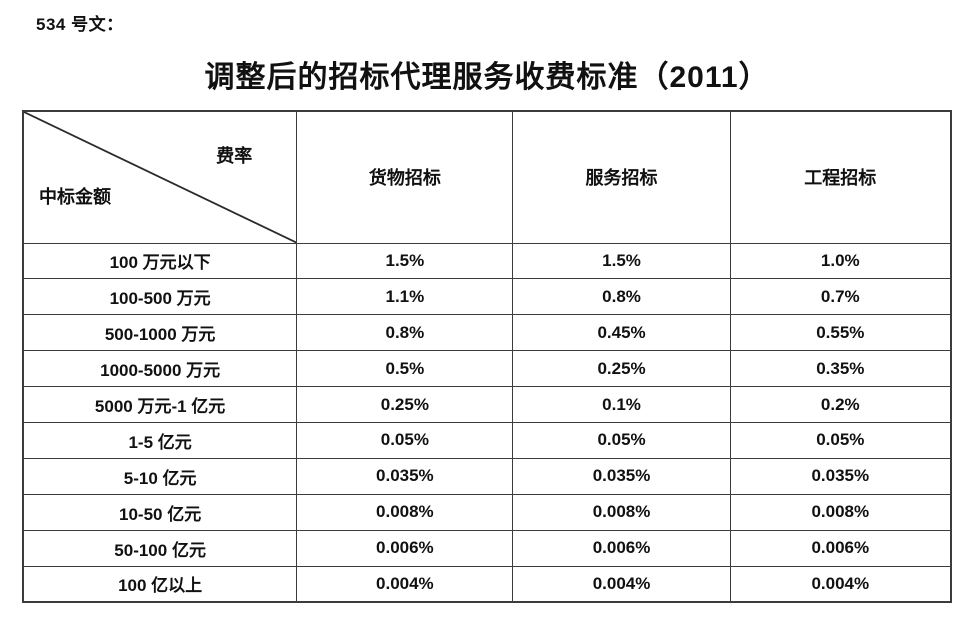 Image resolution: width=979 pixels, height=629 pixels. What do you see at coordinates (840, 261) in the screenshot?
I see `engineering-rate-cell: 1.0%` at bounding box center [840, 261].